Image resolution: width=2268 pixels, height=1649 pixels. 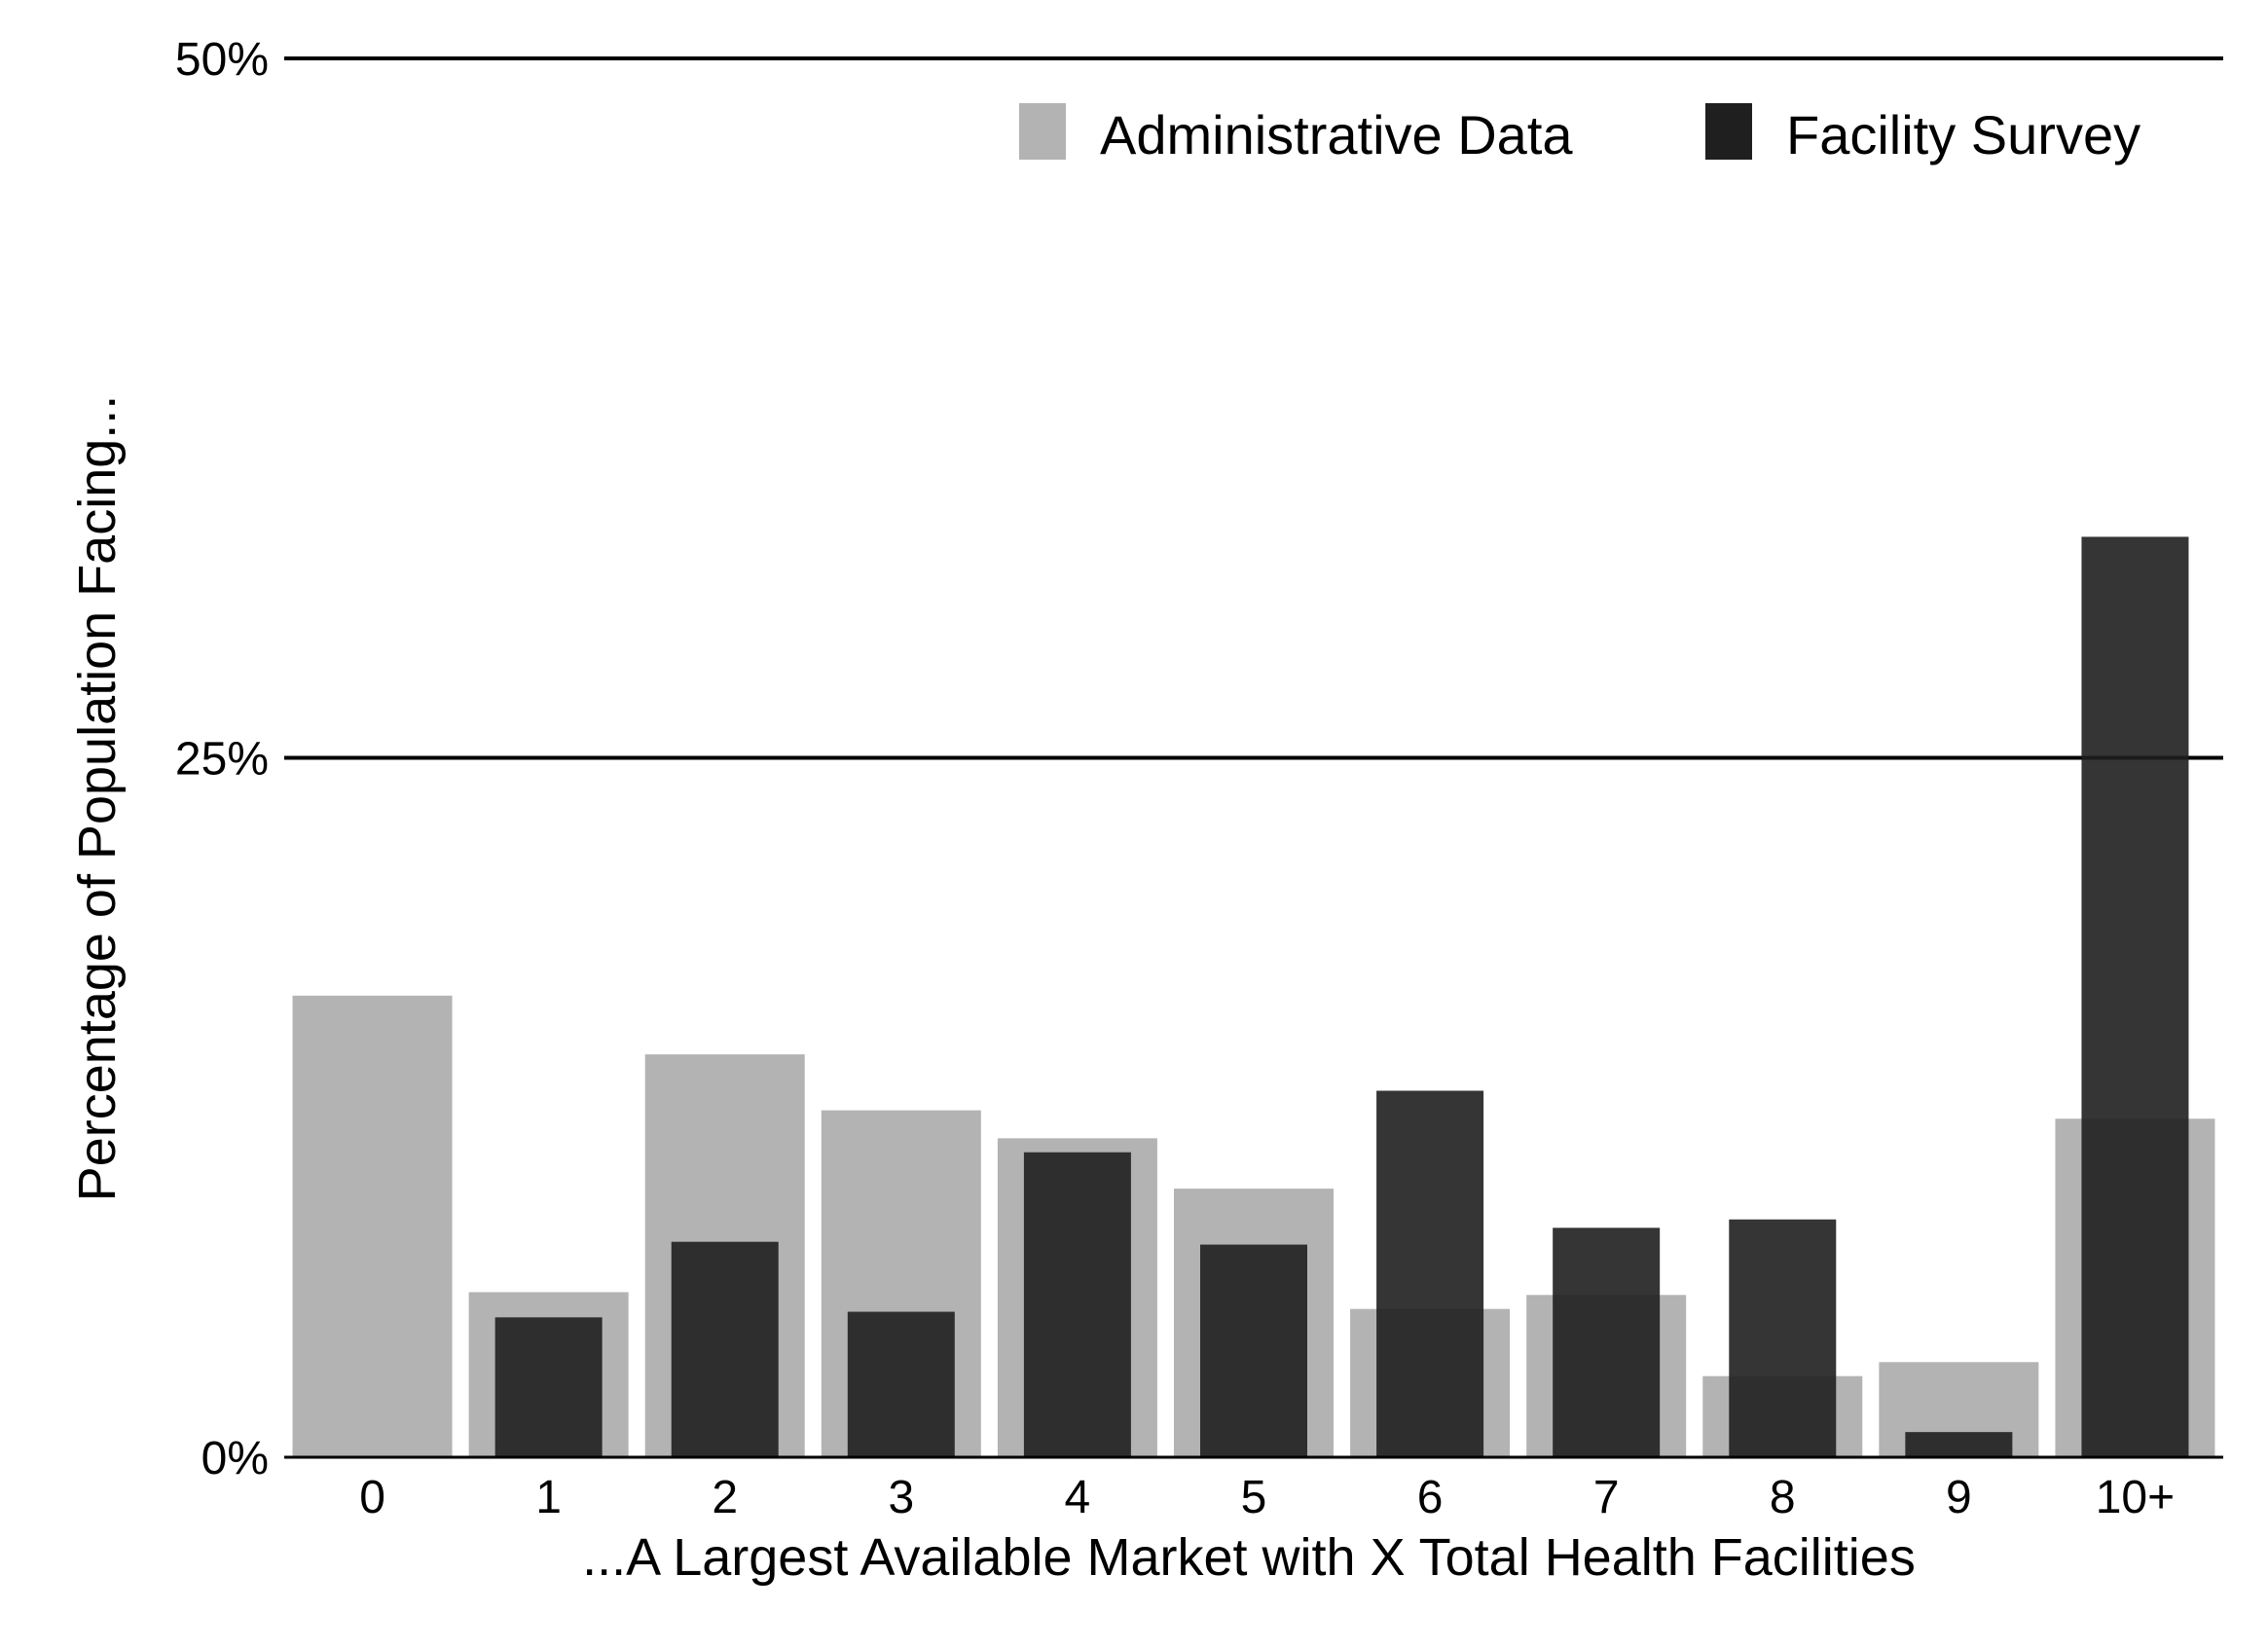 I want to click on legend-swatch-administrative-data, so click(x=1042, y=131).